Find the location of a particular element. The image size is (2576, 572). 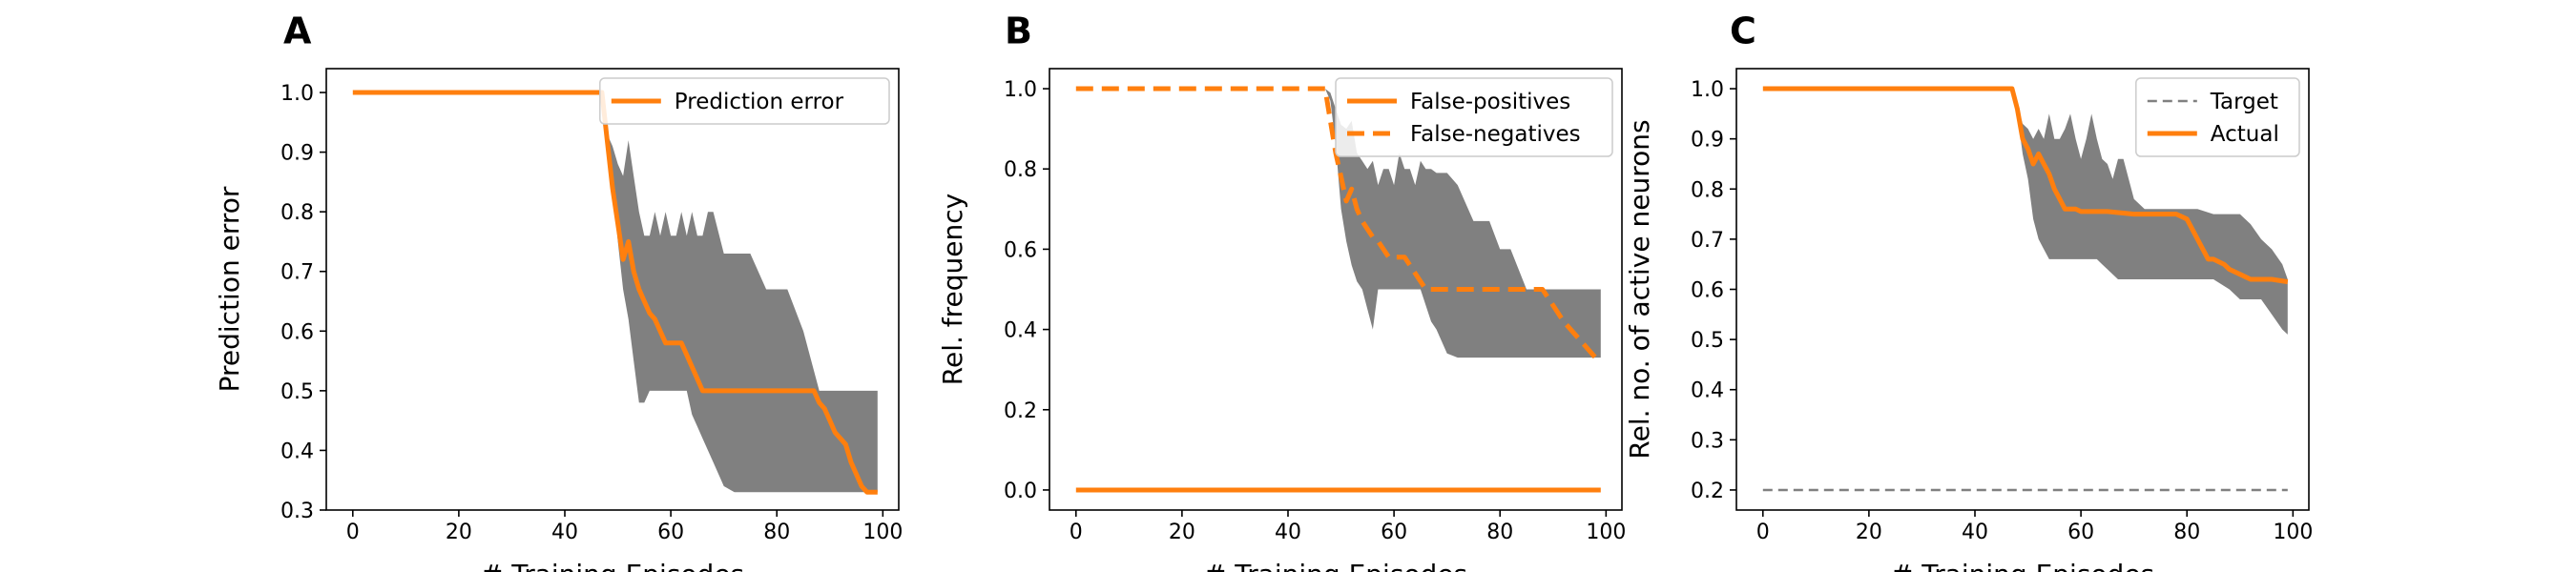

y-axis-label: Rel. frequency is located at coordinates (952, 290).